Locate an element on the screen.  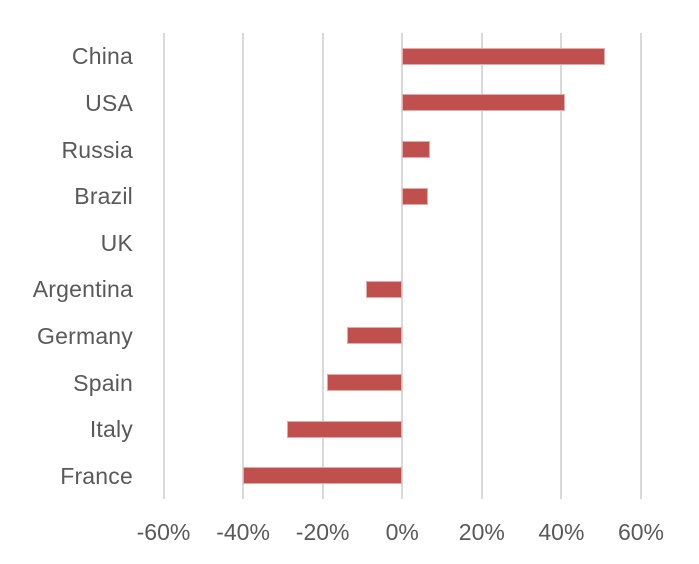
gridline--20 is located at coordinates (322, 266).